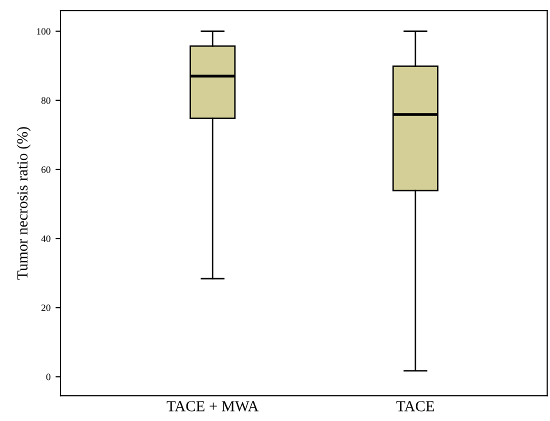 This screenshot has height=421, width=550. Describe the element at coordinates (45, 100) in the screenshot. I see `y-tick-label: 80` at that location.